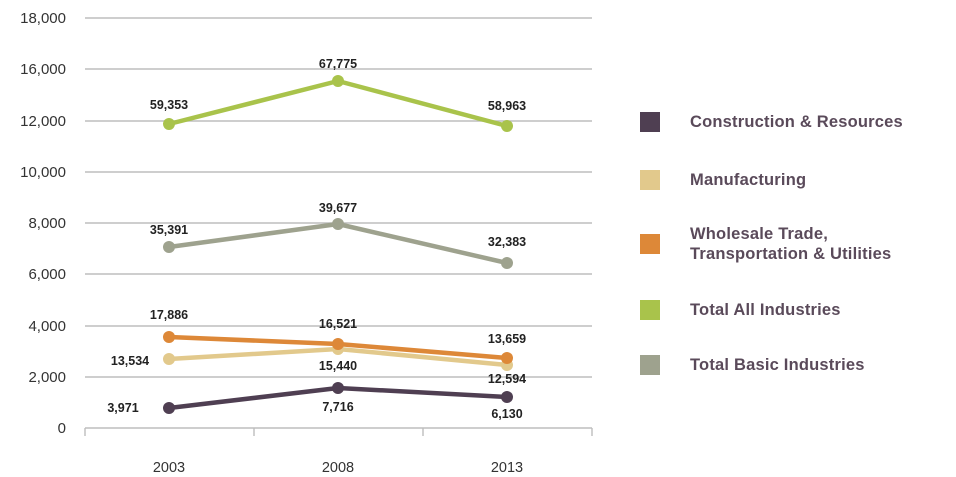 This screenshot has width=956, height=477. Describe the element at coordinates (650, 310) in the screenshot. I see `legend-swatch-total-all` at that location.